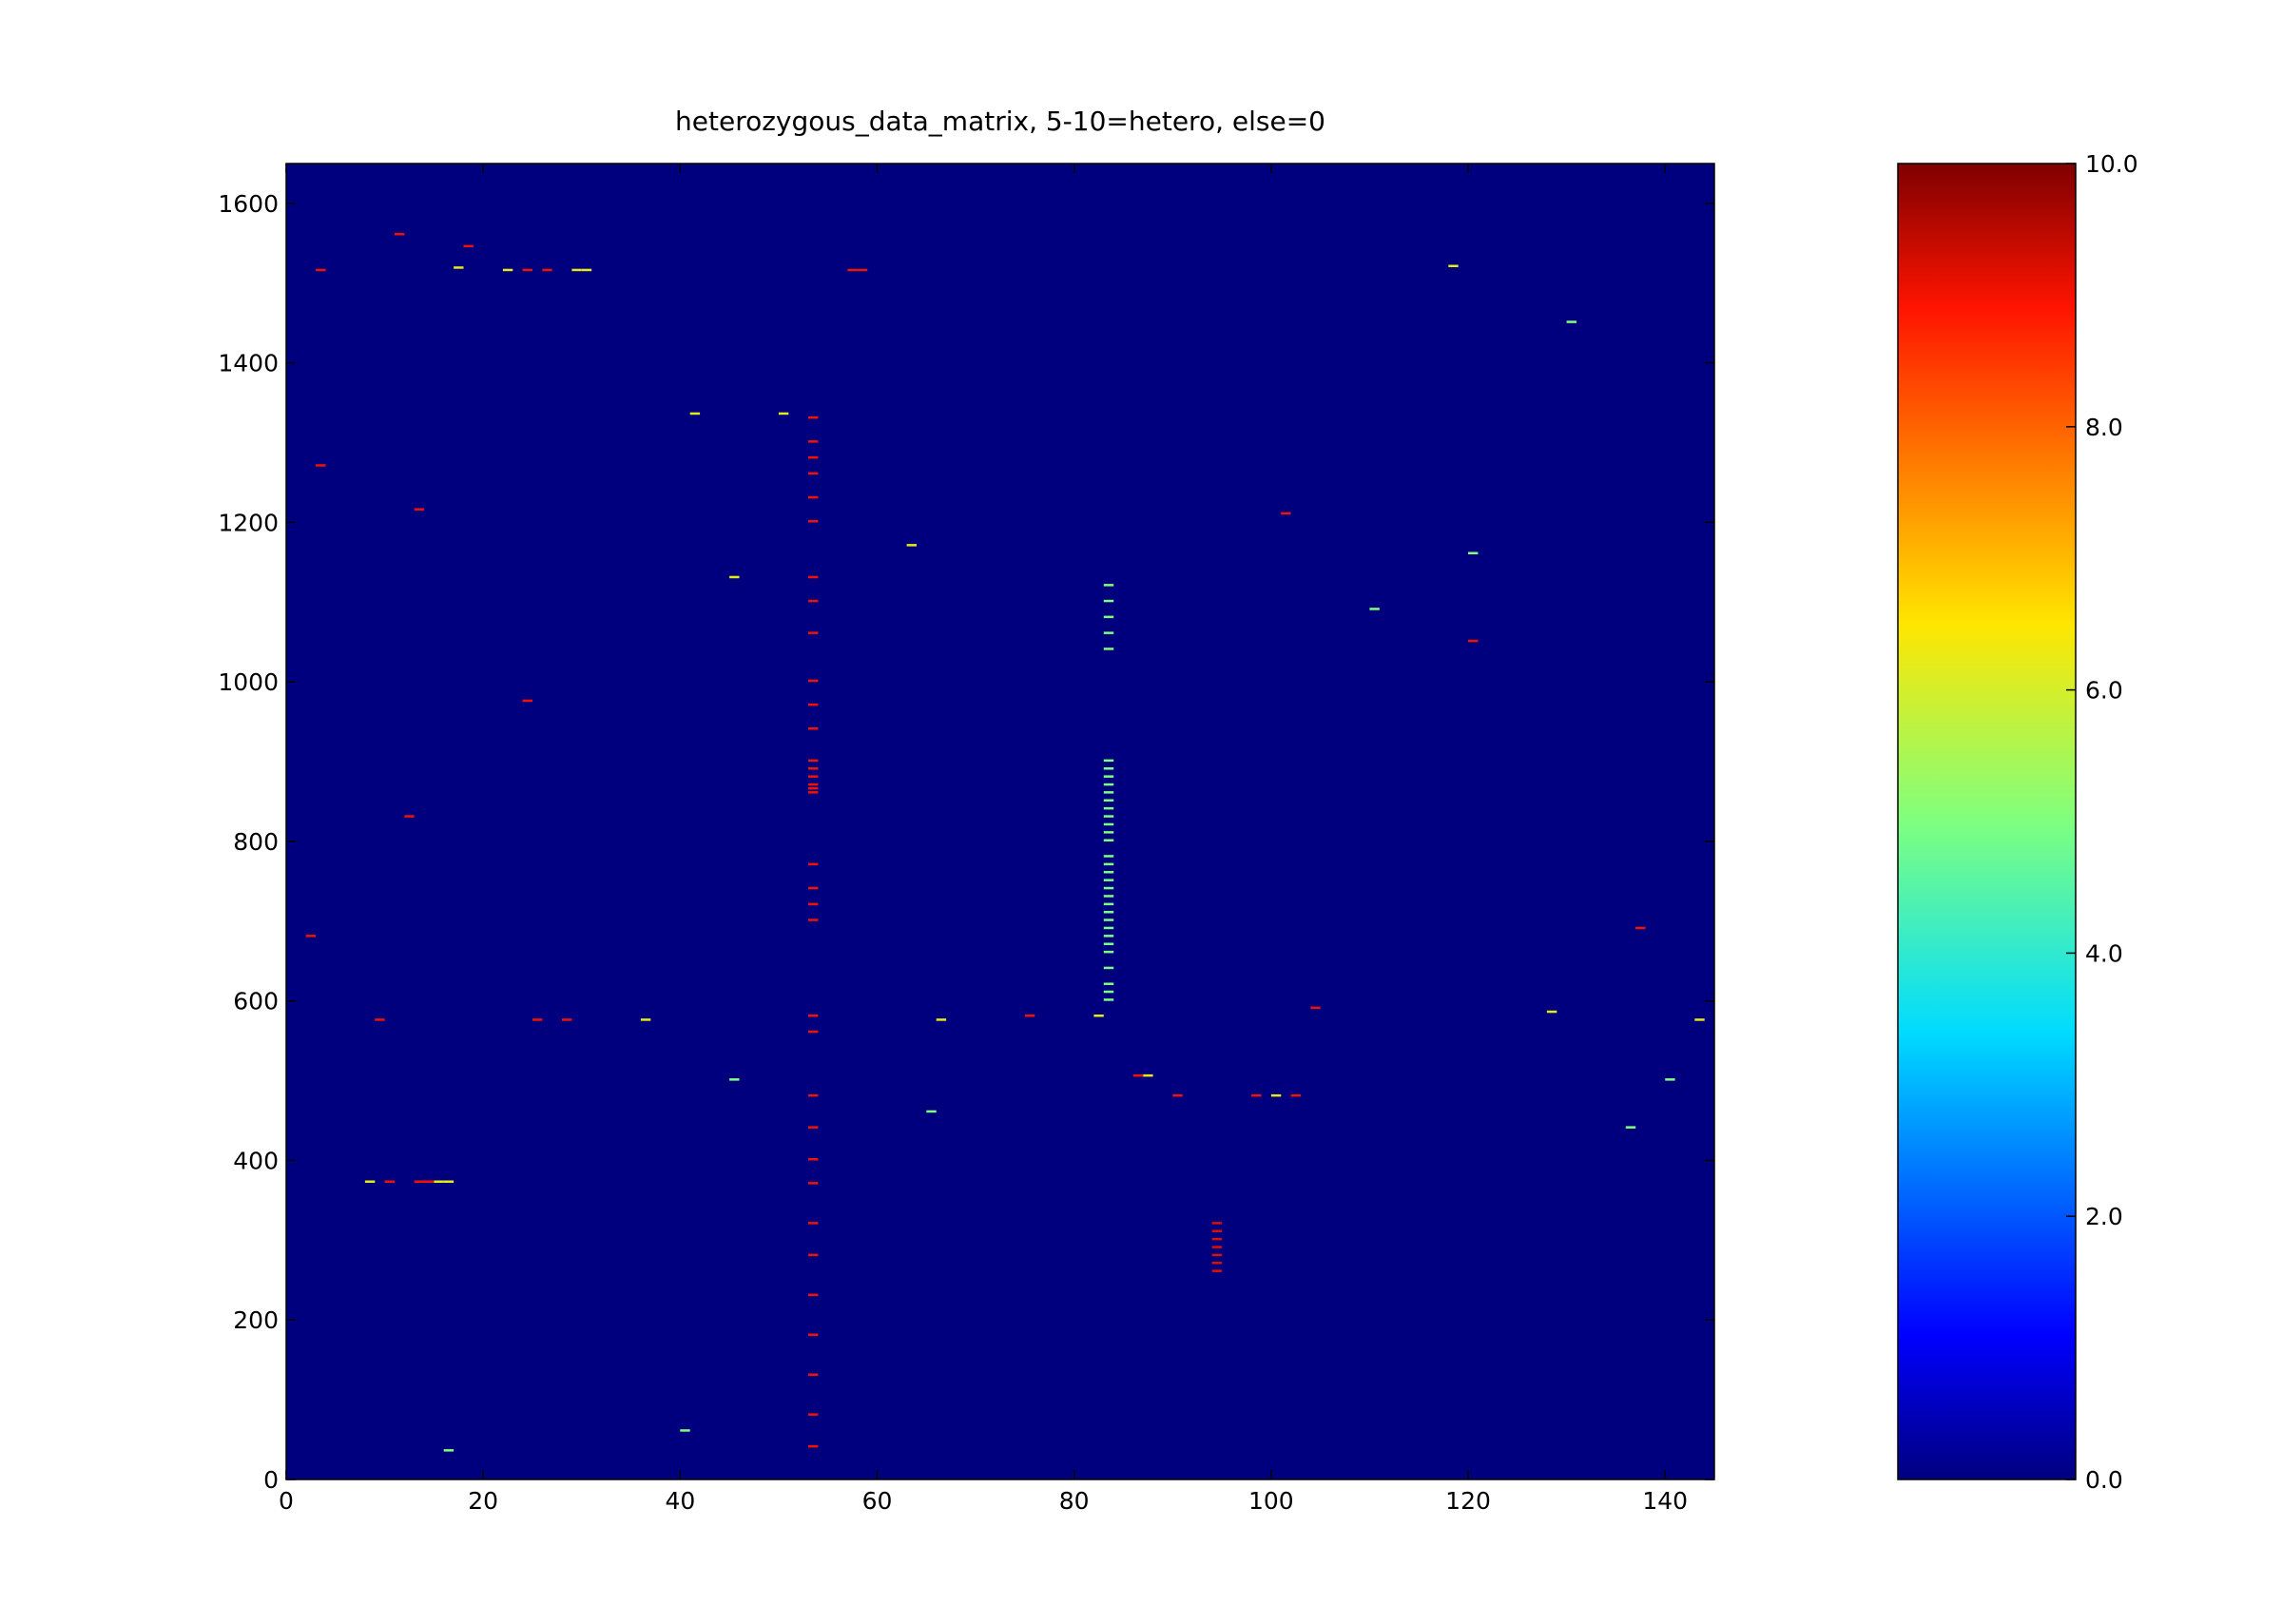  What do you see at coordinates (2102, 822) in the screenshot?
I see `colorbar-ticks: 0.0 2.0 4.0 6.0 8.0 10.0` at bounding box center [2102, 822].